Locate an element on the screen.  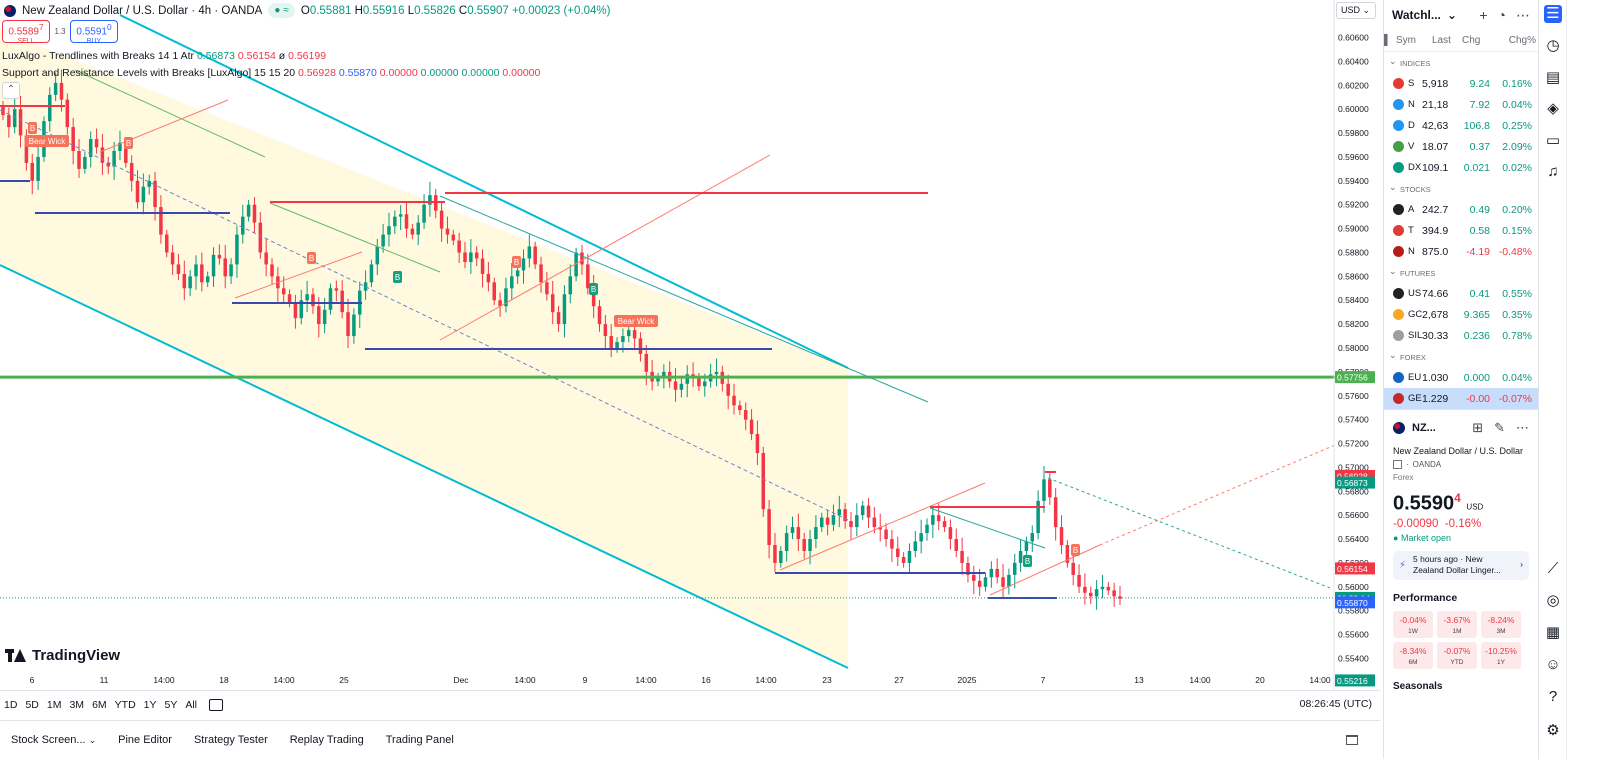
calendar-icon is located at coordinates (216, 704).